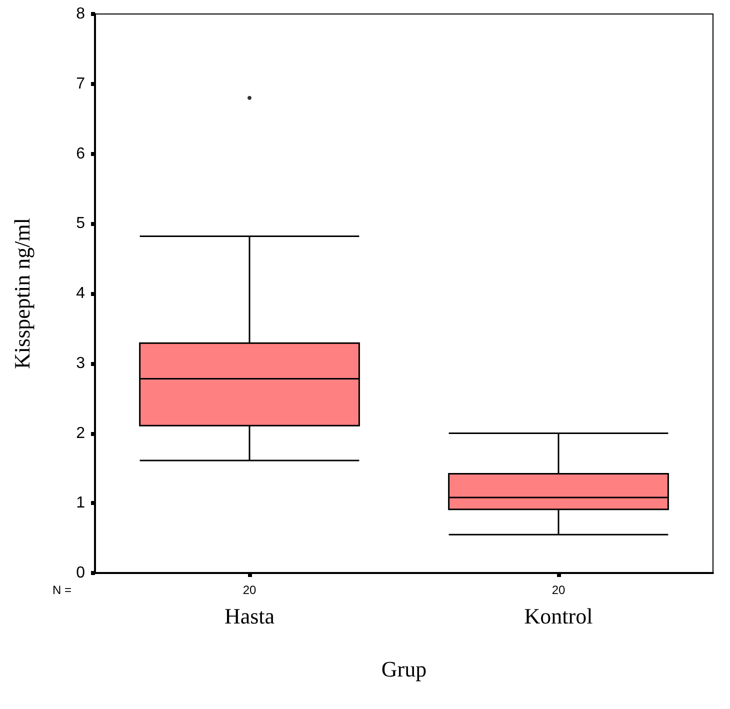 Image resolution: width=730 pixels, height=709 pixels. What do you see at coordinates (81, 503) in the screenshot?
I see `y-tick-label: 1` at bounding box center [81, 503].